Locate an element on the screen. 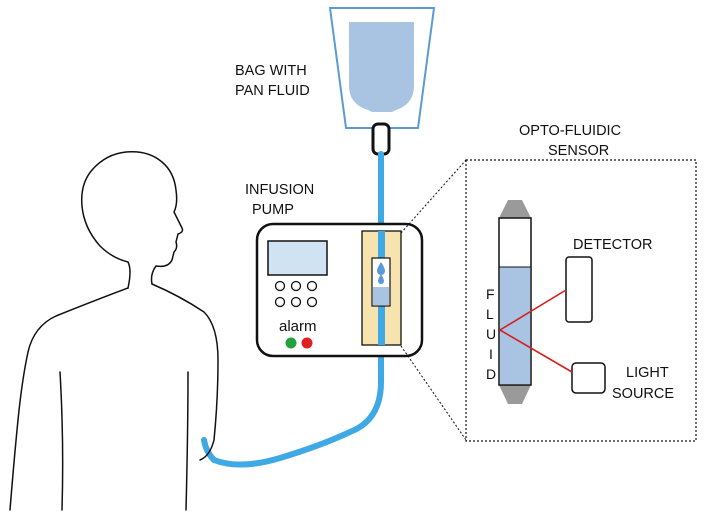  light-source-label-line2: SOURCE is located at coordinates (643, 394).